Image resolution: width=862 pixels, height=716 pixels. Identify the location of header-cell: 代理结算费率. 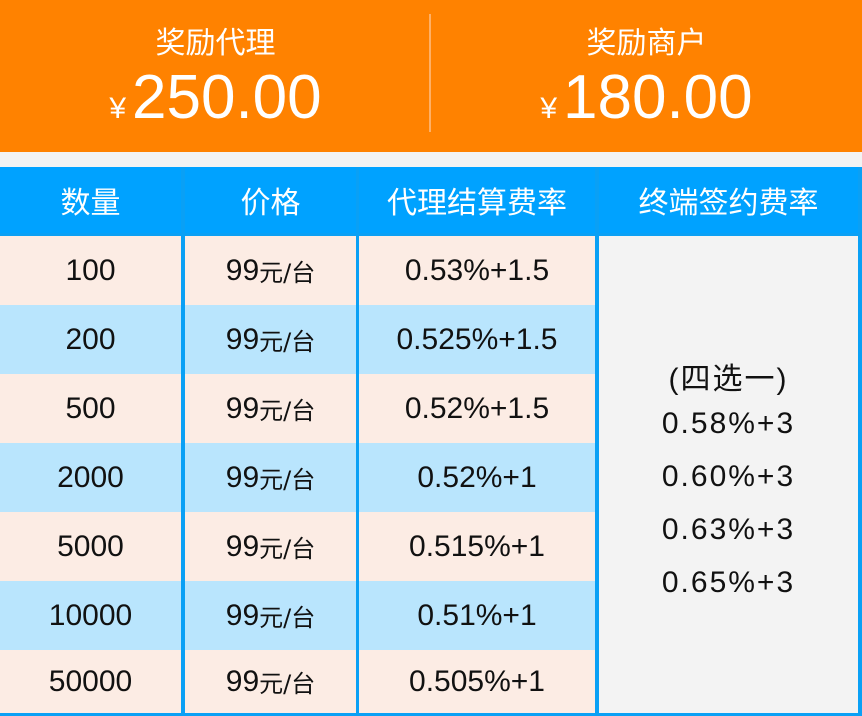
(477, 200).